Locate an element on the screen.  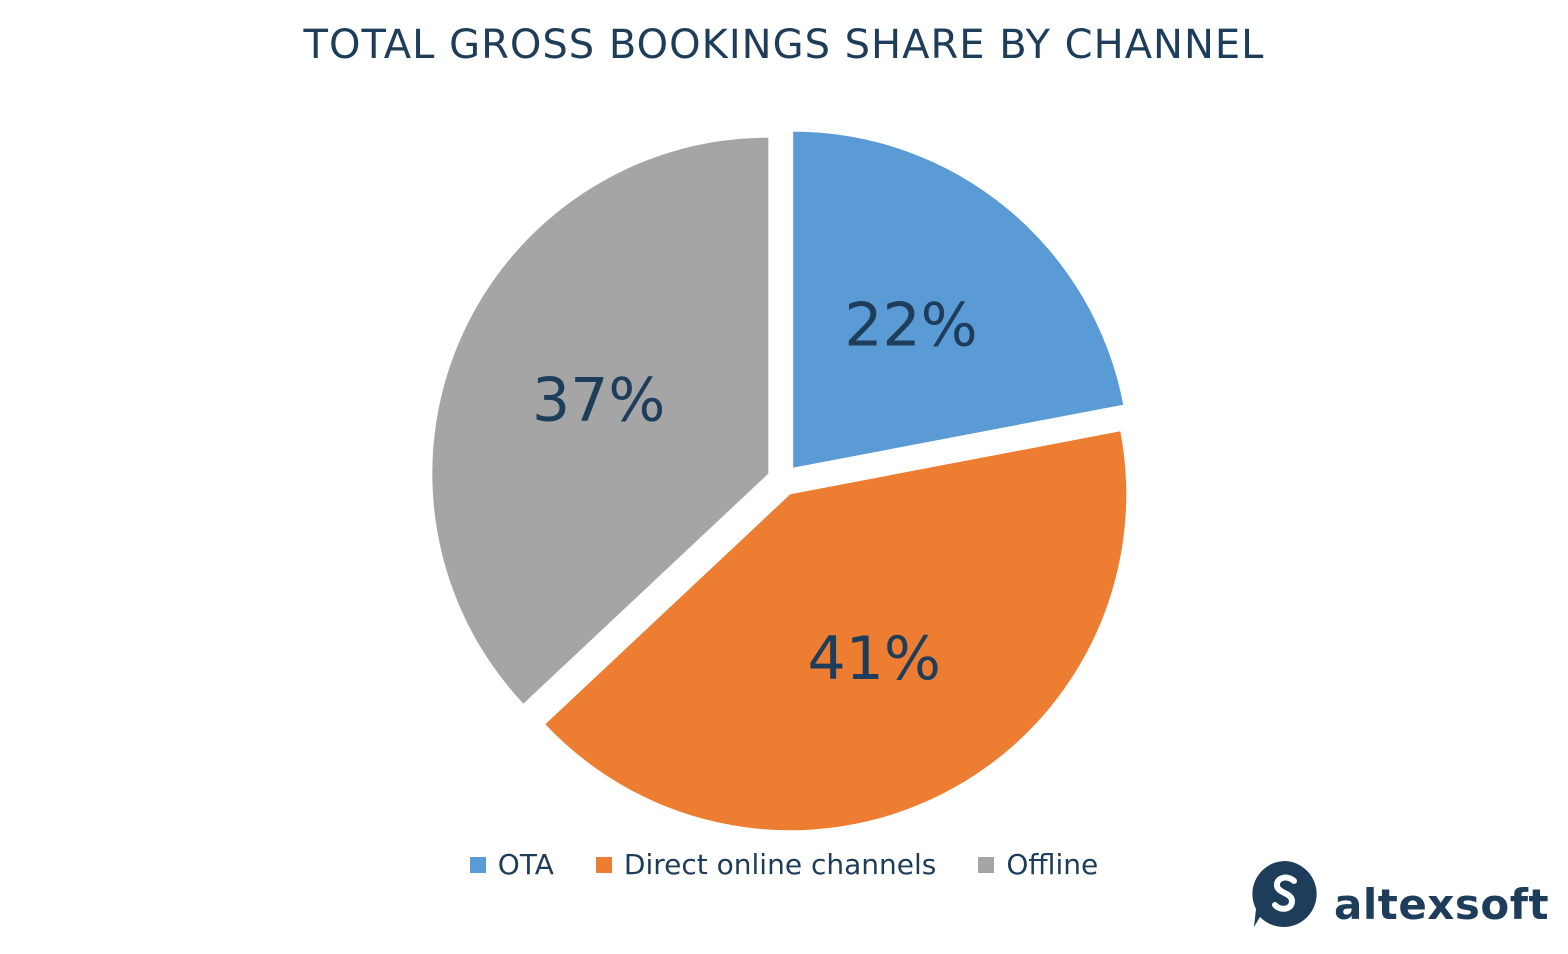
pie-slice-offline is located at coordinates (600, 420).